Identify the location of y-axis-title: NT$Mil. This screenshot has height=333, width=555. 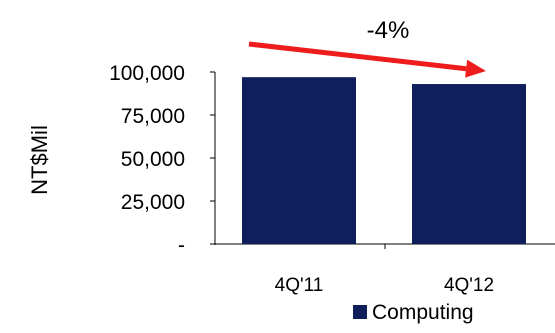
(39, 160).